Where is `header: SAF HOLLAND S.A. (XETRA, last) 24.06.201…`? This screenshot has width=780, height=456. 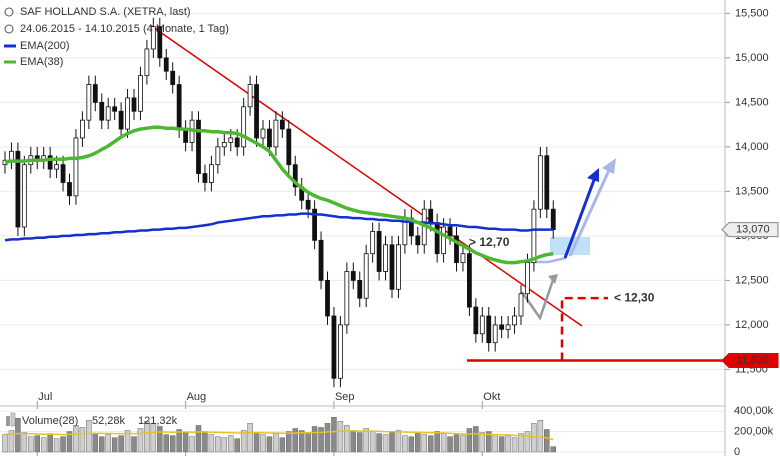
header: SAF HOLLAND S.A. (XETRA, last) 24.06.201… is located at coordinates (116, 20).